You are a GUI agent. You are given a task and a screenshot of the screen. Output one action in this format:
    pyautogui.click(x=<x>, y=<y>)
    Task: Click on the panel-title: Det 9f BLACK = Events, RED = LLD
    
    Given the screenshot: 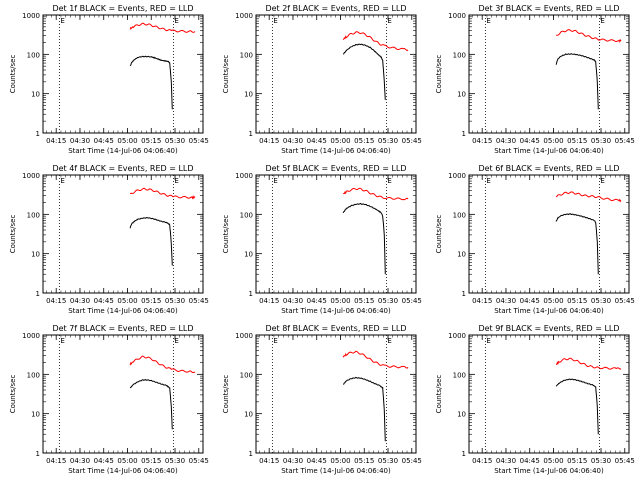 What is the action you would take?
    pyautogui.click(x=548, y=328)
    